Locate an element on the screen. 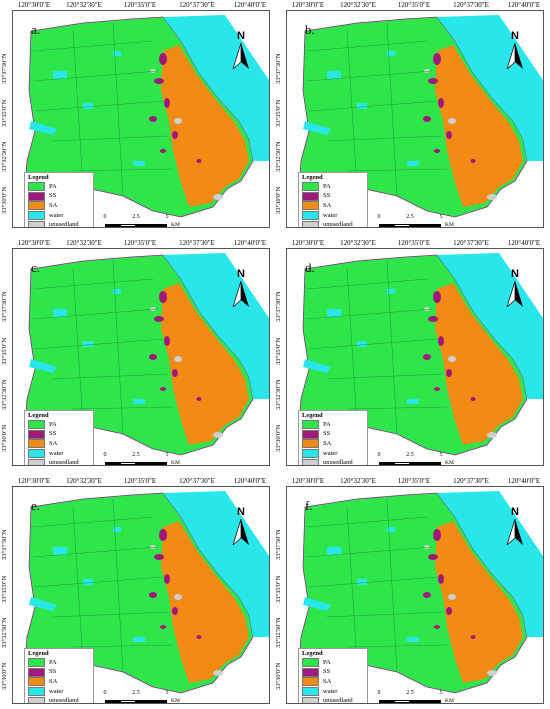 The width and height of the screenshot is (550, 709). map-frame: a. N Legend PA SS SA water unusedland 0 2.5 5 is located at coordinates (141, 119).